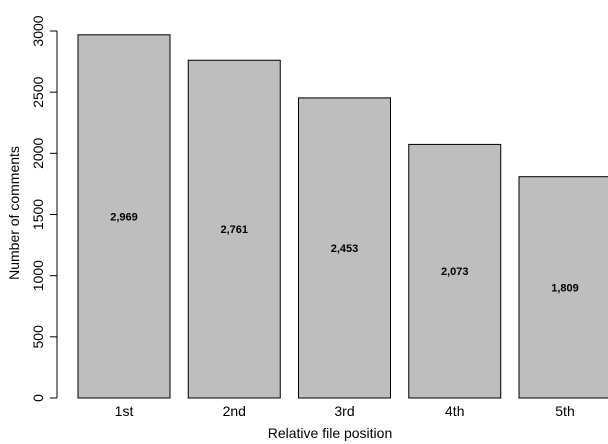 This screenshot has height=444, width=608. Describe the element at coordinates (38, 153) in the screenshot. I see `y-tick-label: 2000` at that location.